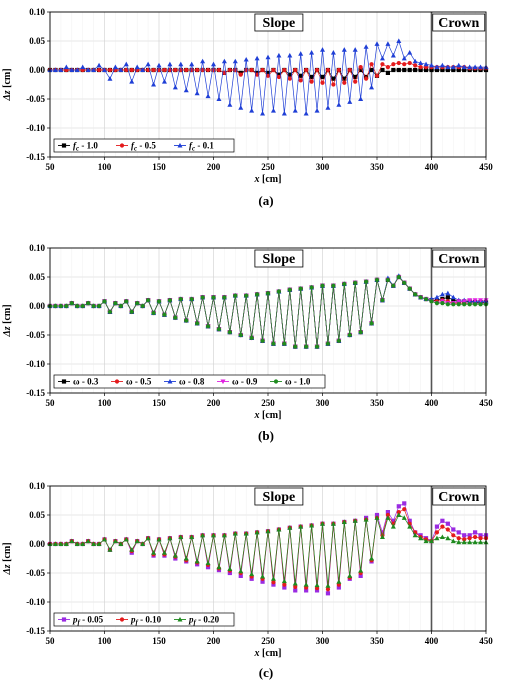 The height and width of the screenshot is (693, 508). Describe the element at coordinates (35, 602) in the screenshot. I see `y-tick-label: -0.10` at that location.